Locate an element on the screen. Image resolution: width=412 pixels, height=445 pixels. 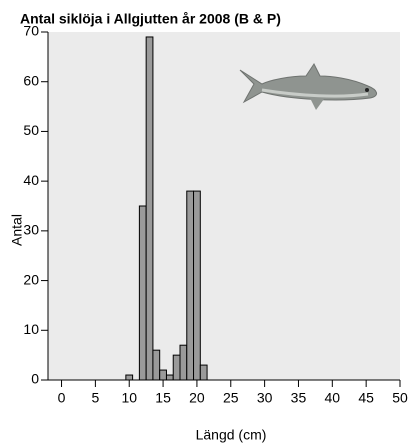
x-tick-label: 40 is located at coordinates (333, 398).